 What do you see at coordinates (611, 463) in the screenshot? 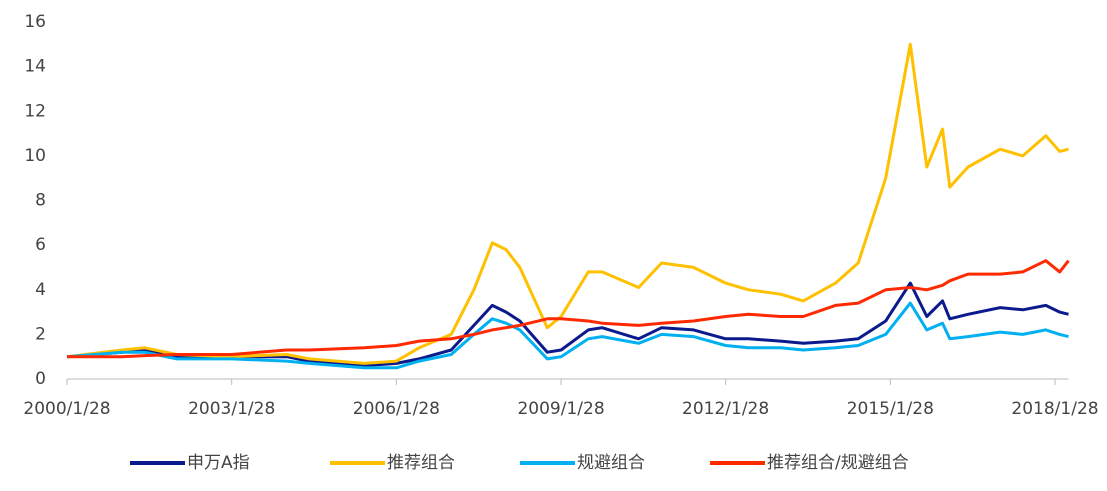
I see `legend-label: 规避组合` at bounding box center [611, 463].